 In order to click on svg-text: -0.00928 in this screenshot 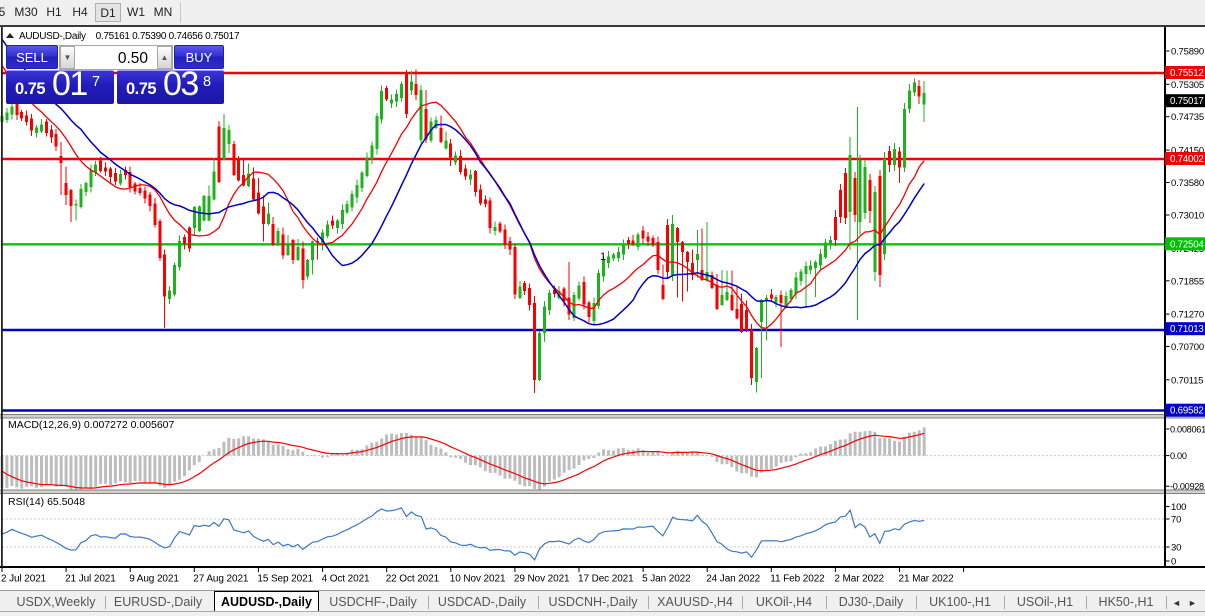, I will do `click(1187, 487)`.